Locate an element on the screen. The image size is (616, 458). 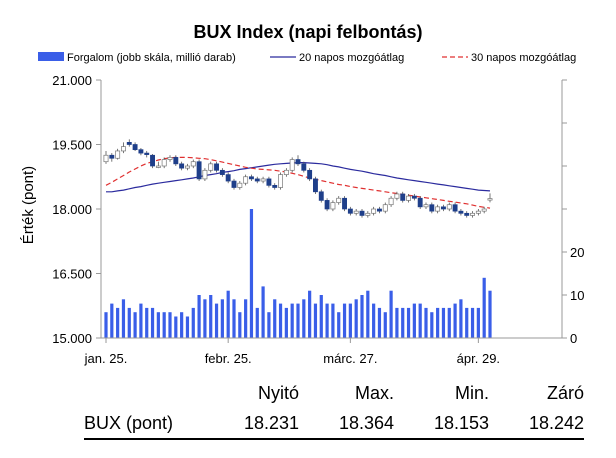
ma20-line is located at coordinates (298, 177).